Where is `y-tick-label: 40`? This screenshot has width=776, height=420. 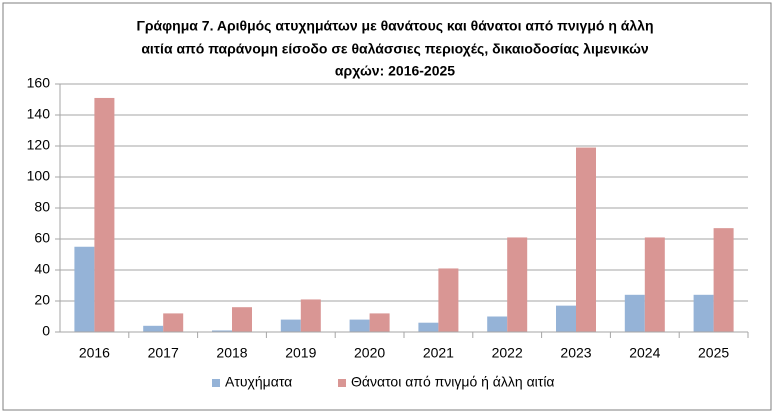
y-tick-label: 40 is located at coordinates (42, 269).